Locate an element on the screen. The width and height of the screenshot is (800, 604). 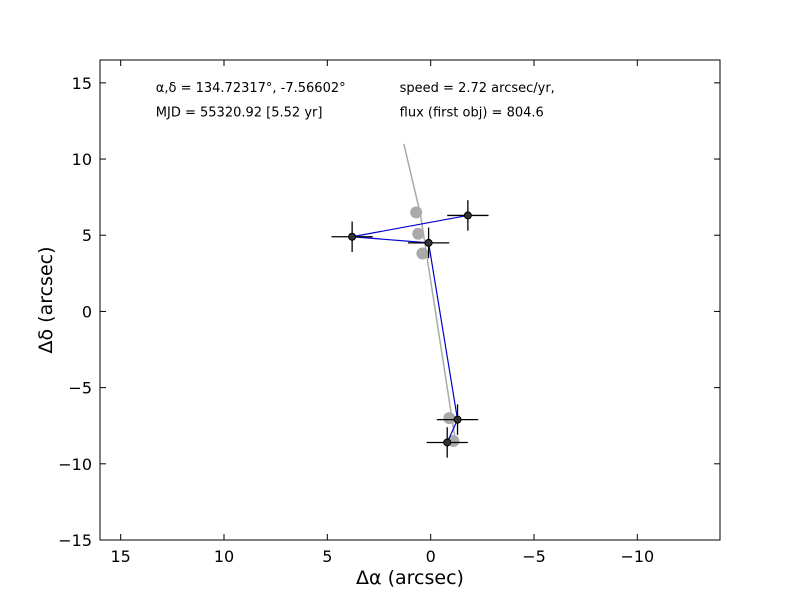
observed-layer is located at coordinates (410, 329).